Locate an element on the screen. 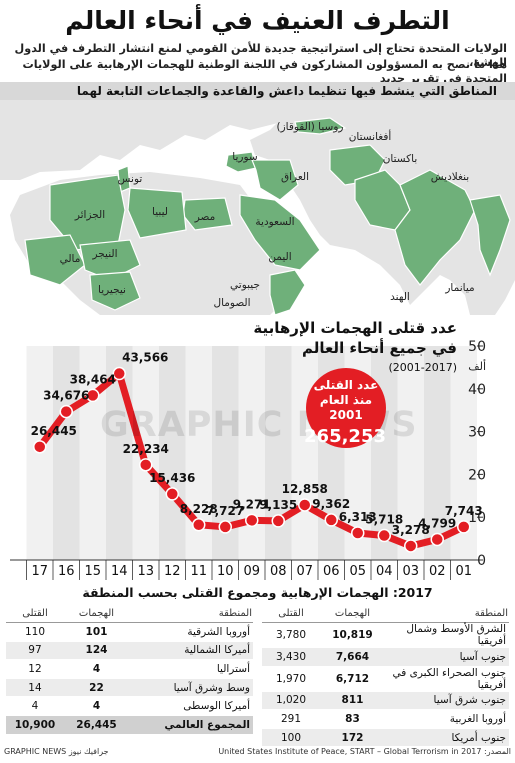 This screenshot has width=515, height=763. map-label: اليمن is located at coordinates (279, 257).